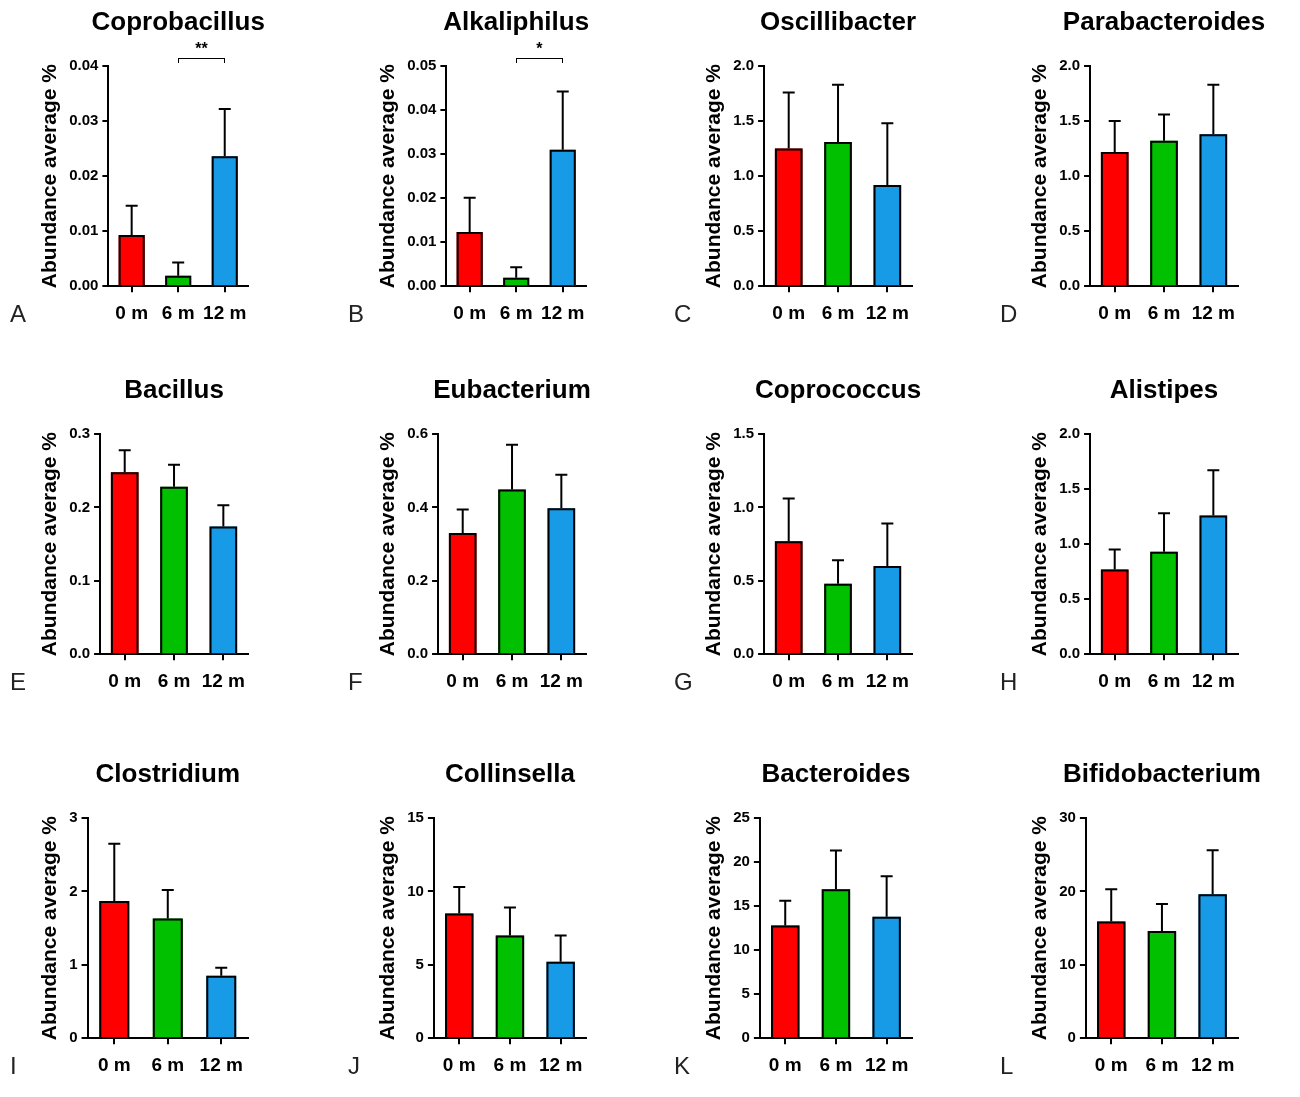 This screenshot has height=1097, width=1300. I want to click on chart-title: Bacillus, so click(174, 389).